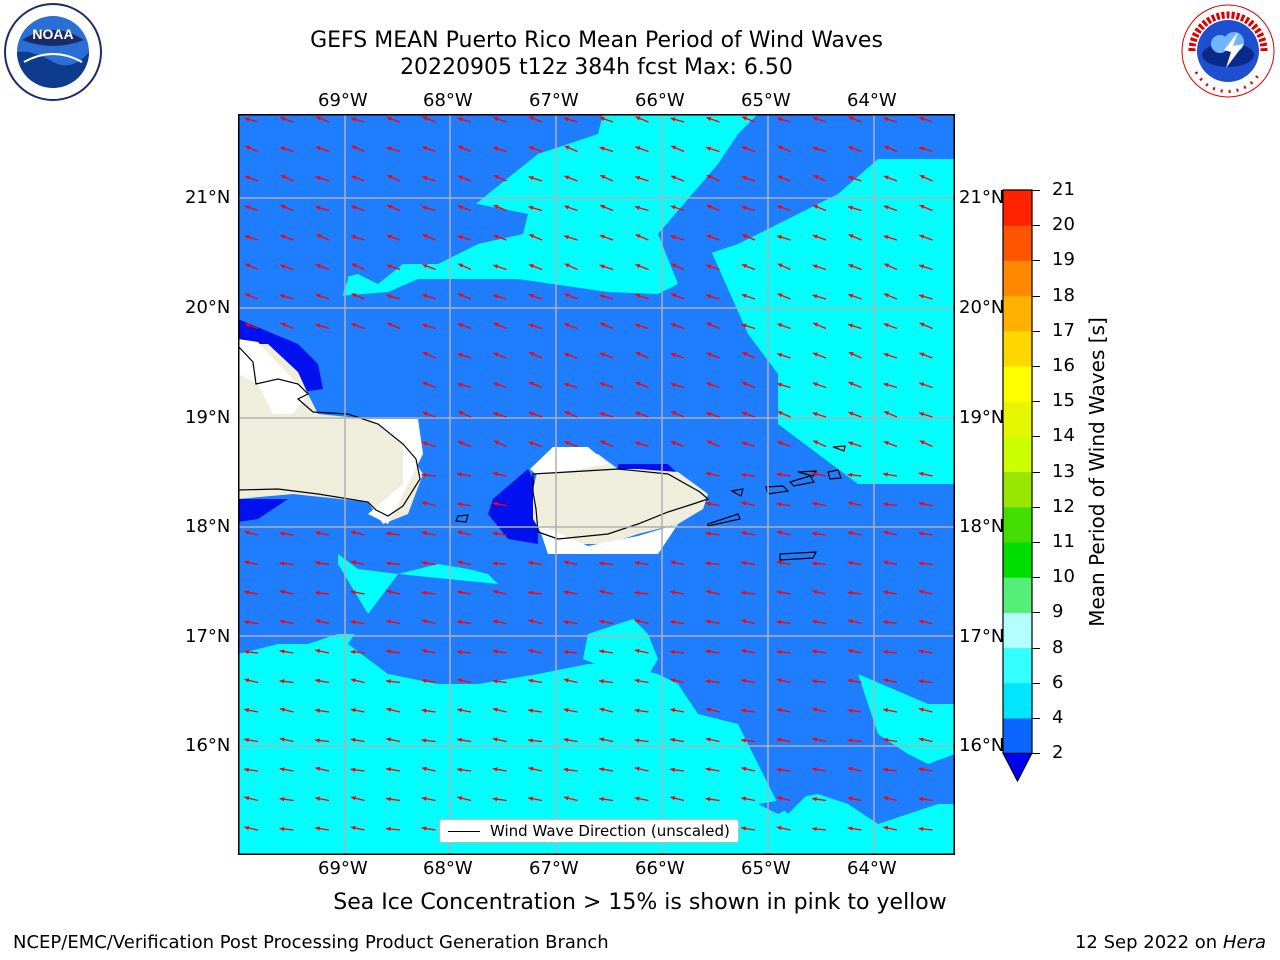 This screenshot has width=1280, height=960. What do you see at coordinates (1063, 189) in the screenshot?
I see `colorbar-tick-label: 21` at bounding box center [1063, 189].